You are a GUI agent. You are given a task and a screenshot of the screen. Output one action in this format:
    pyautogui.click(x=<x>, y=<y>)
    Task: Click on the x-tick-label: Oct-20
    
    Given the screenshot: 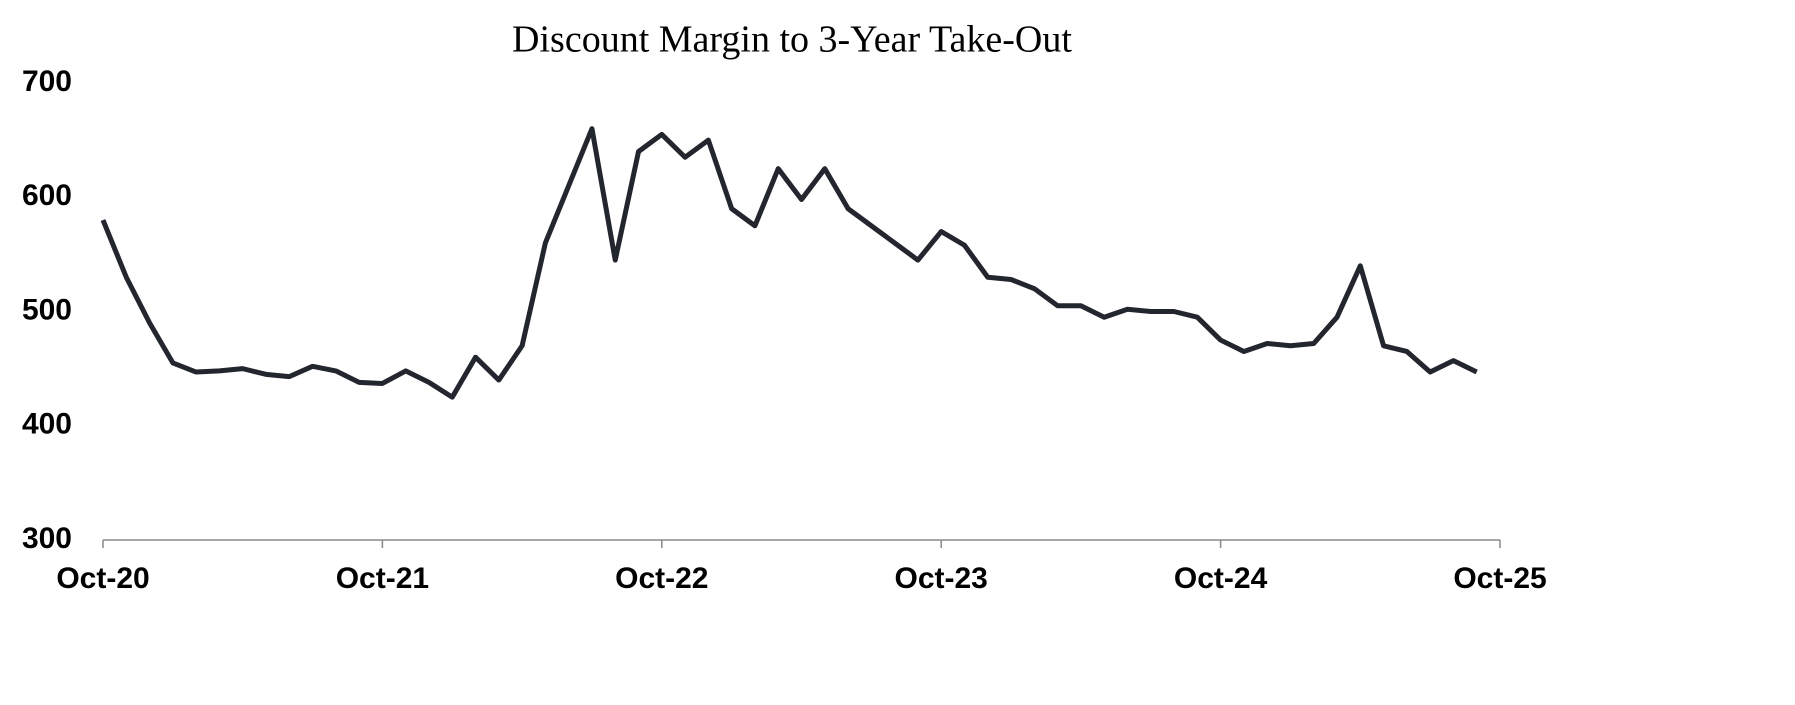 What is the action you would take?
    pyautogui.click(x=102, y=578)
    